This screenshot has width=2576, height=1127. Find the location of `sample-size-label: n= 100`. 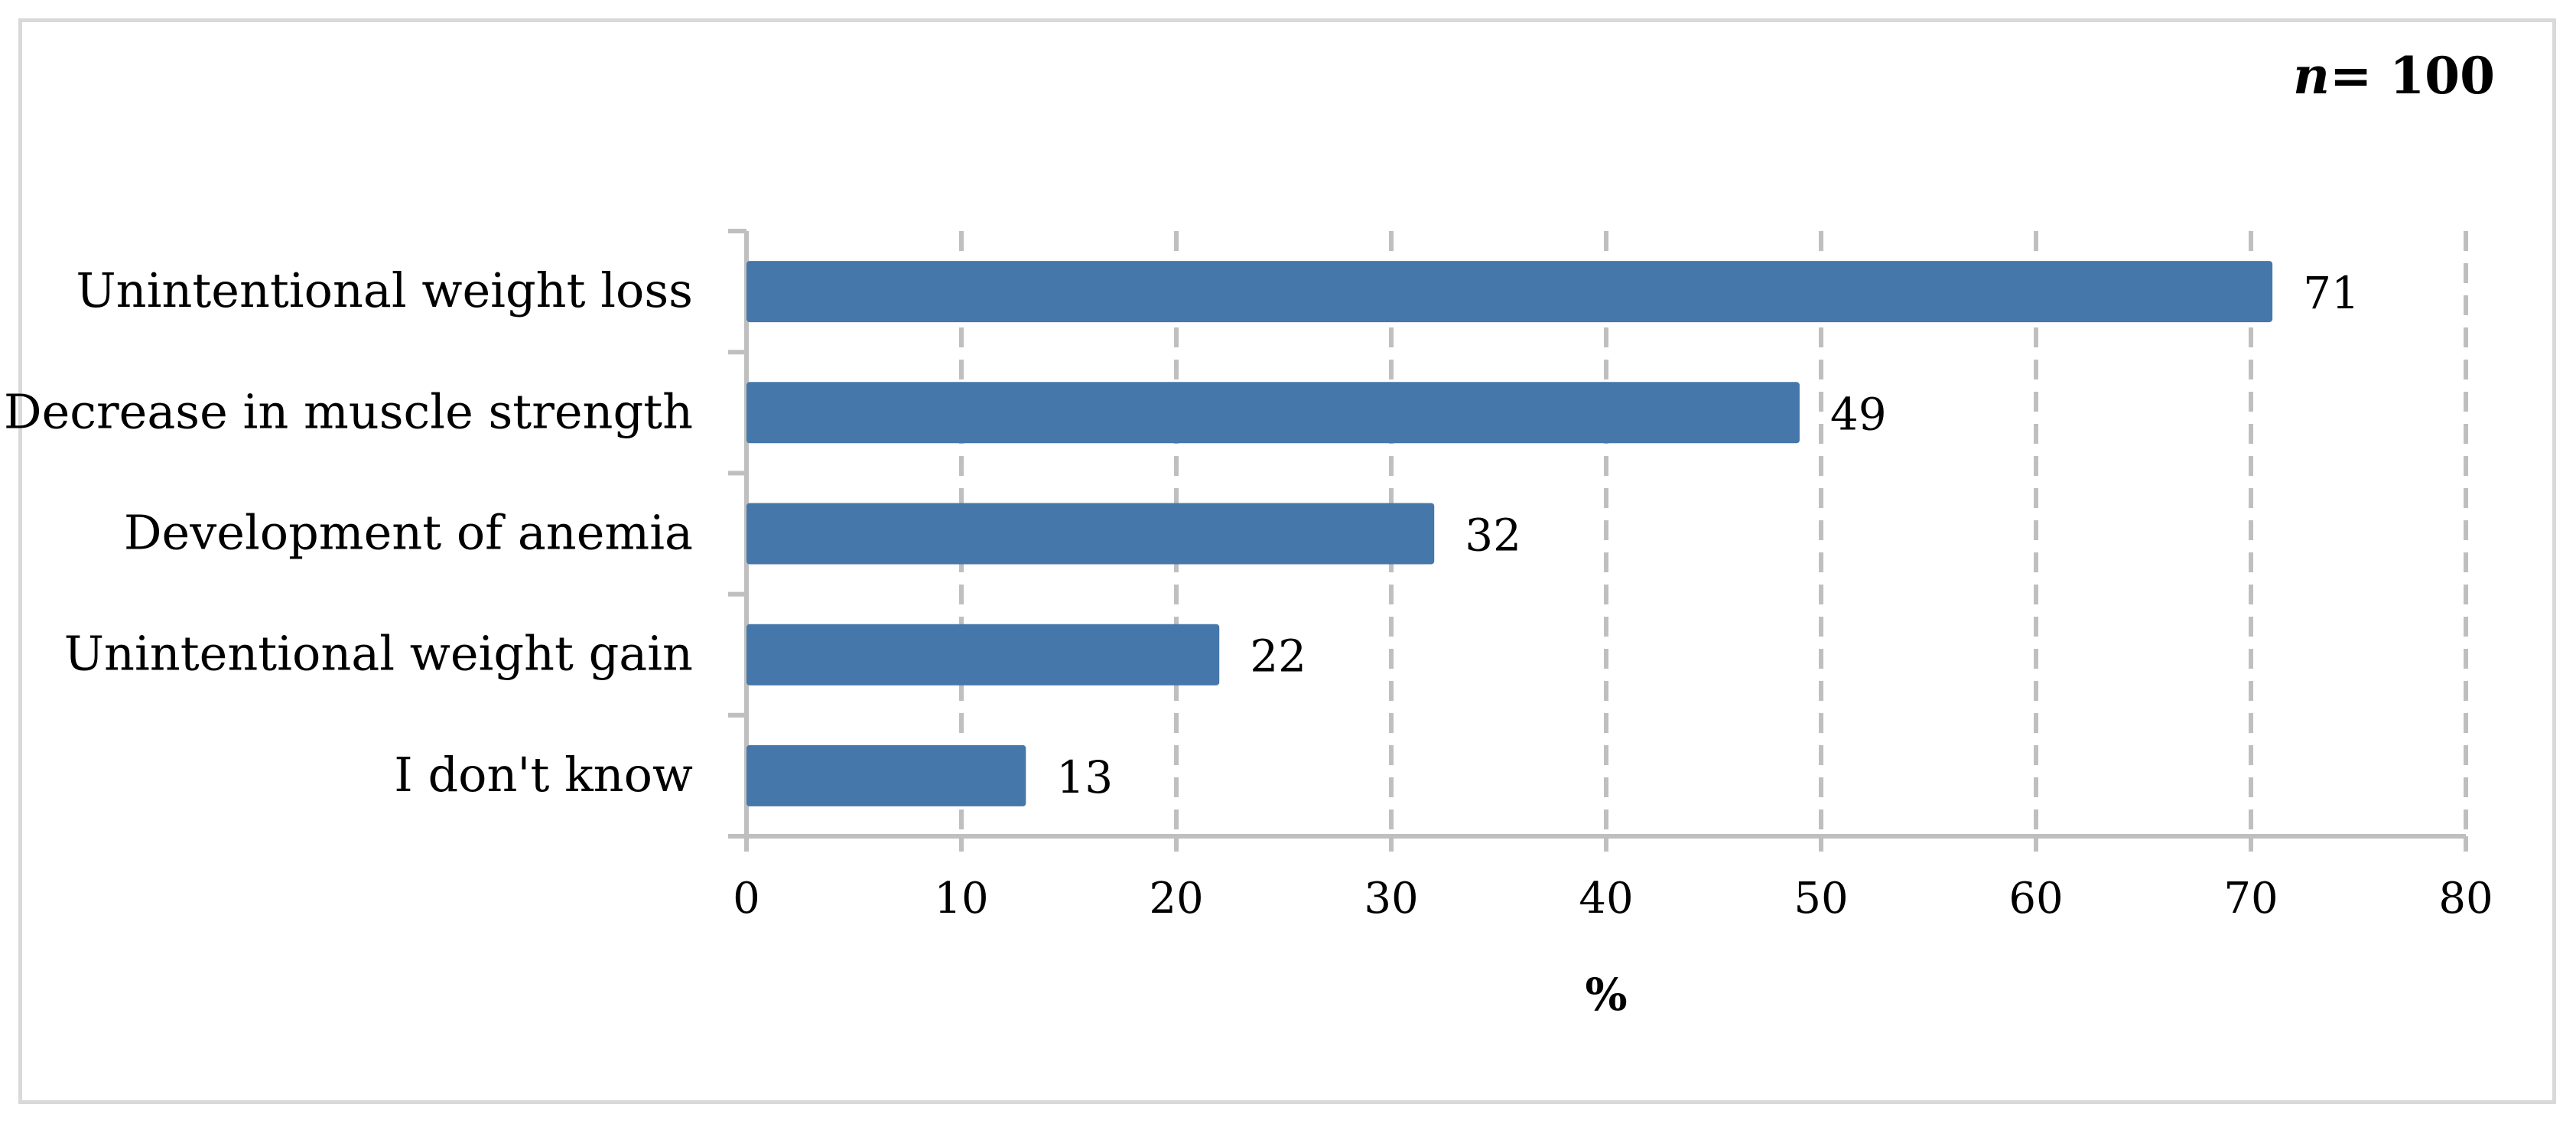

sample-size-label: n= 100 is located at coordinates (2394, 76).